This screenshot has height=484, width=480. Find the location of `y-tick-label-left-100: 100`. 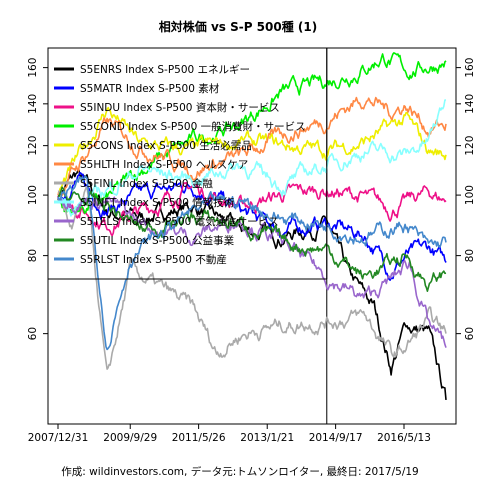

y-tick-label-left-100: 100 is located at coordinates (33, 195).